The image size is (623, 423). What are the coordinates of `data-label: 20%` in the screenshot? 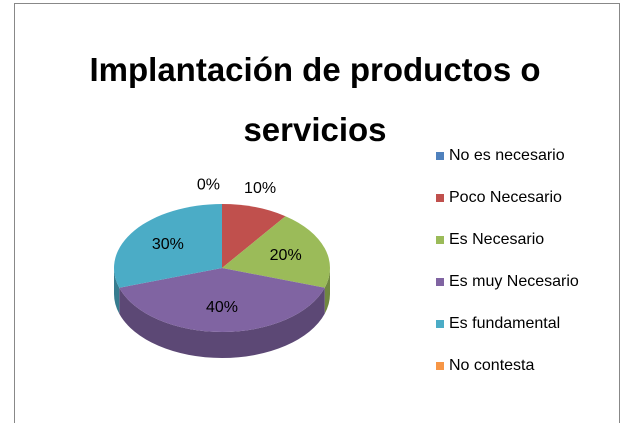 It's located at (286, 255).